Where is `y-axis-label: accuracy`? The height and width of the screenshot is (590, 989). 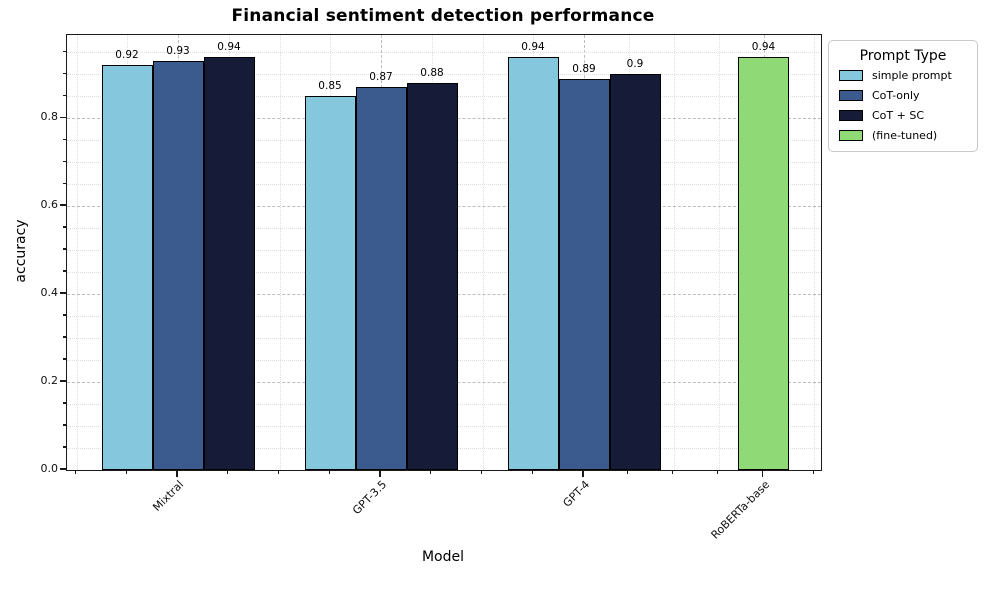 y-axis-label: accuracy is located at coordinates (21, 251).